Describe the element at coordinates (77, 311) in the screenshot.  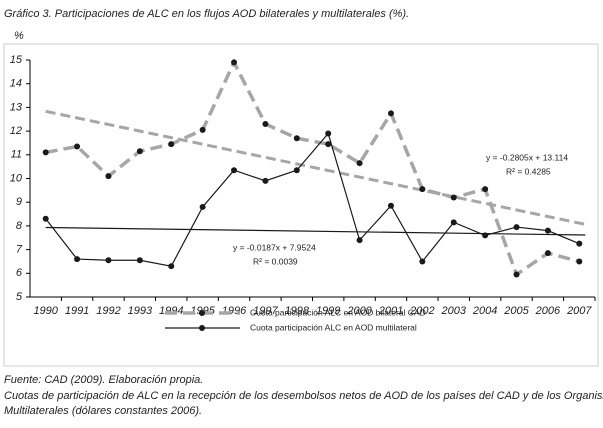
I see `x-tick-label: 1991` at that location.